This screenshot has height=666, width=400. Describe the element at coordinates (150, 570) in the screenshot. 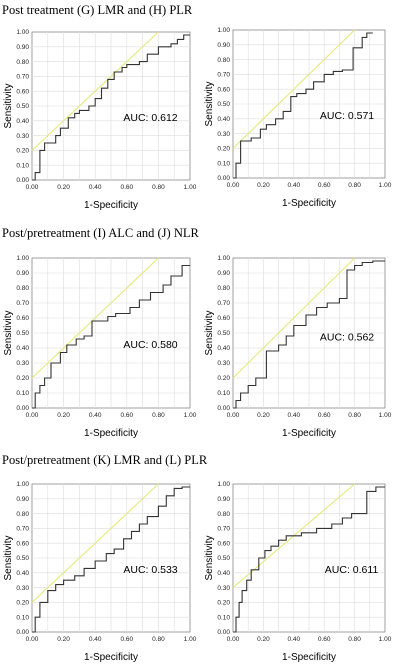

I see `auc-annotation: AUC: 0.533` at that location.